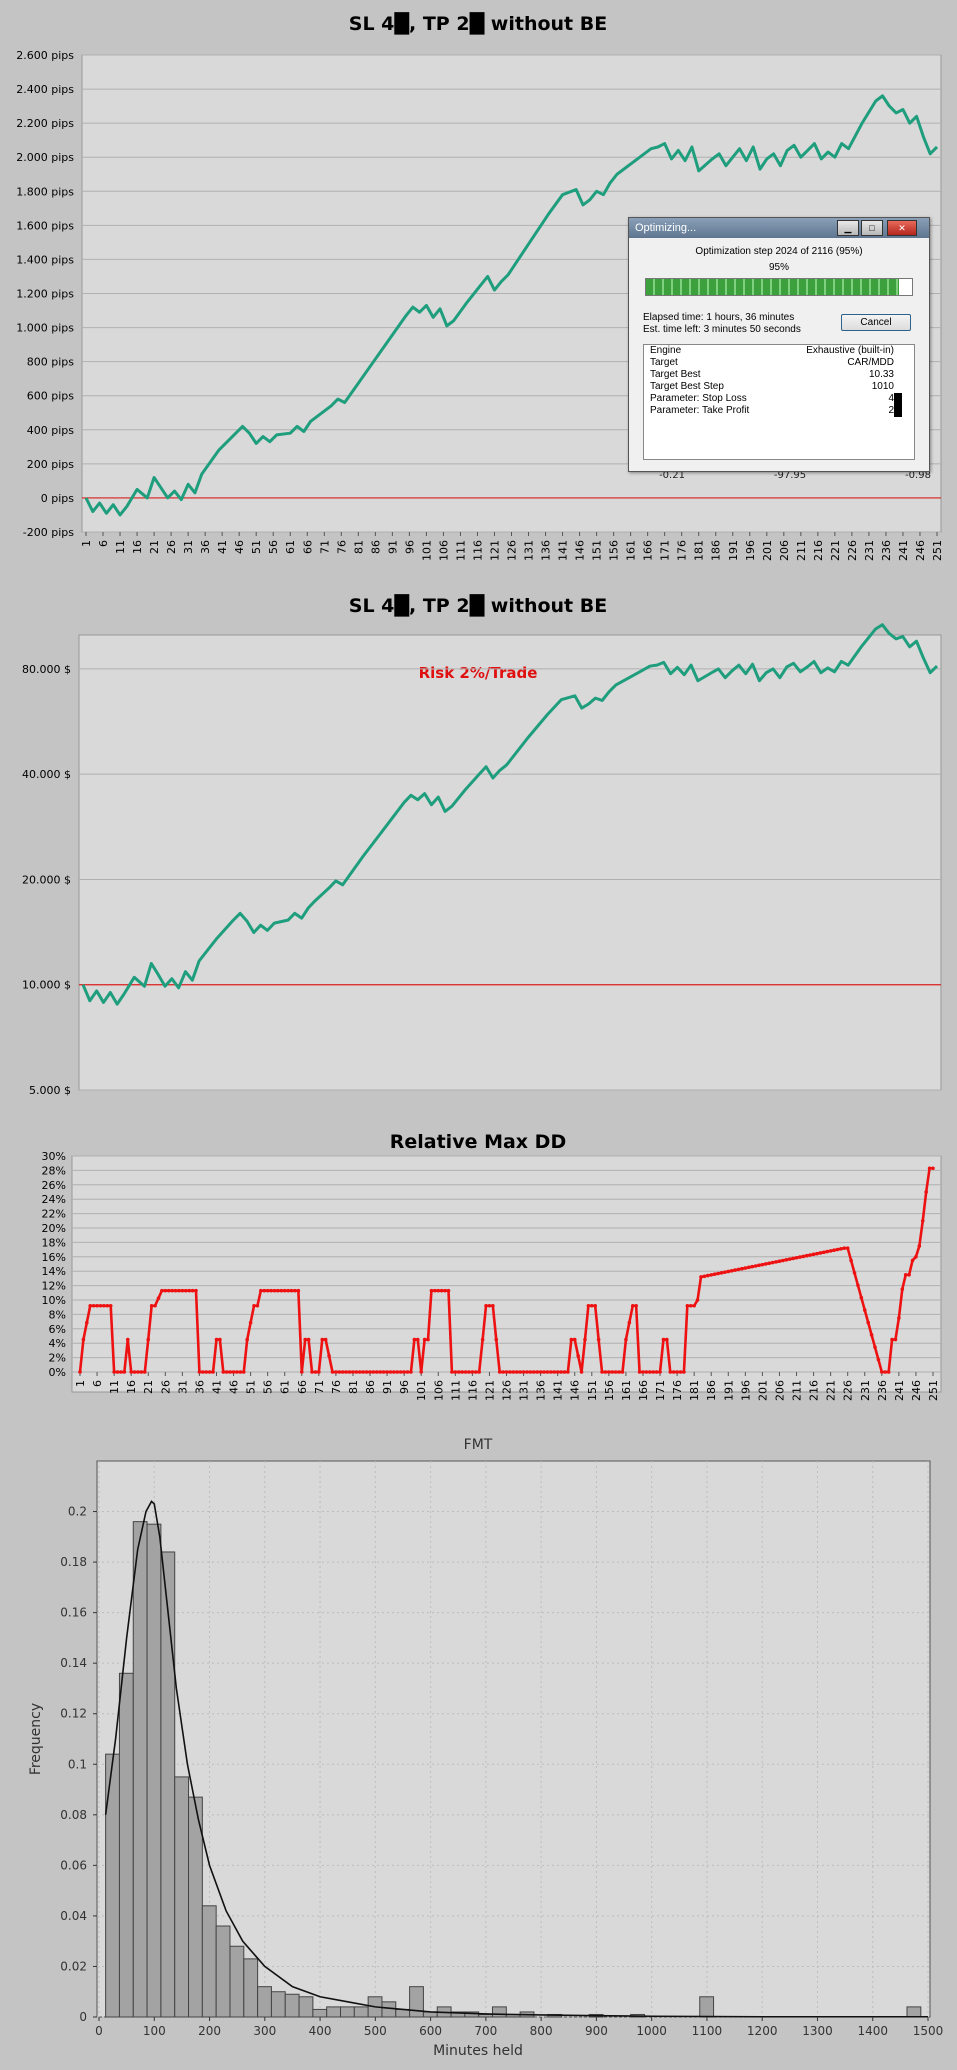 The image size is (957, 2070). I want to click on pips-y-tick-label: 2.600 pips, so click(45, 55).